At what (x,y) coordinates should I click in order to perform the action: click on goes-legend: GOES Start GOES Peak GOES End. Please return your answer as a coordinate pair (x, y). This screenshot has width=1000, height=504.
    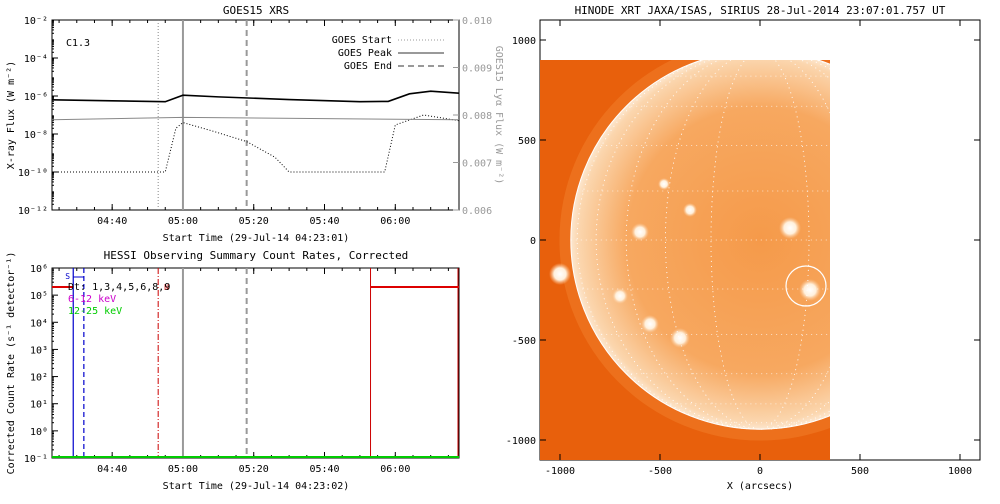
    Looking at the image, I should click on (388, 53).